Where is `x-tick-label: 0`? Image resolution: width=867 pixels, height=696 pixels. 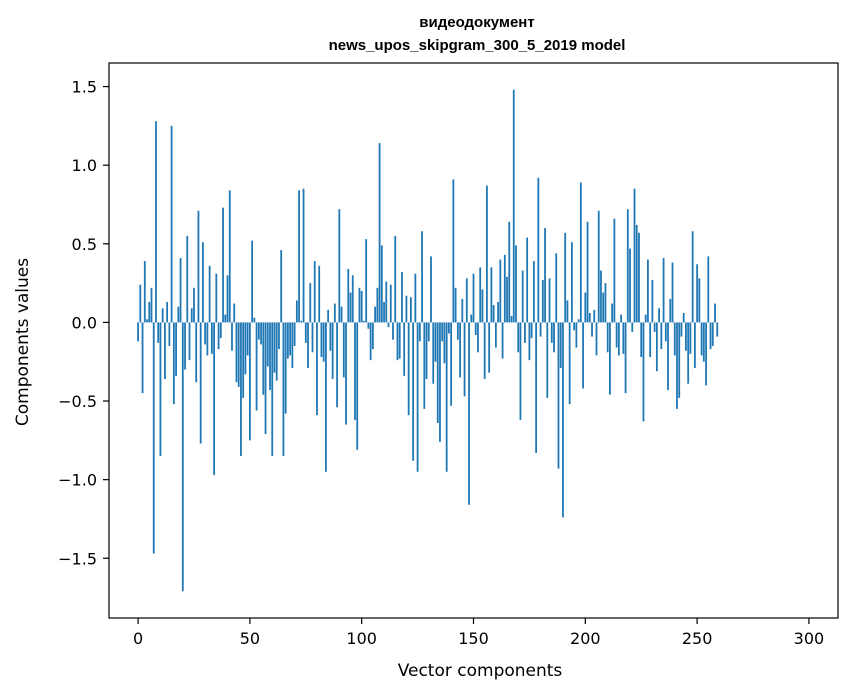 x-tick-label: 0 is located at coordinates (138, 638).